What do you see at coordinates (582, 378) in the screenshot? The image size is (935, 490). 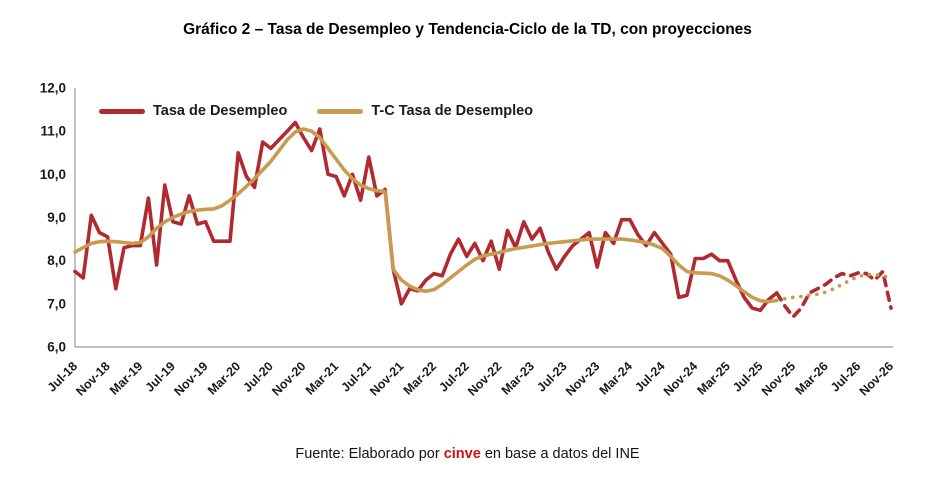 I see `x-tick-label: Nov-23` at bounding box center [582, 378].